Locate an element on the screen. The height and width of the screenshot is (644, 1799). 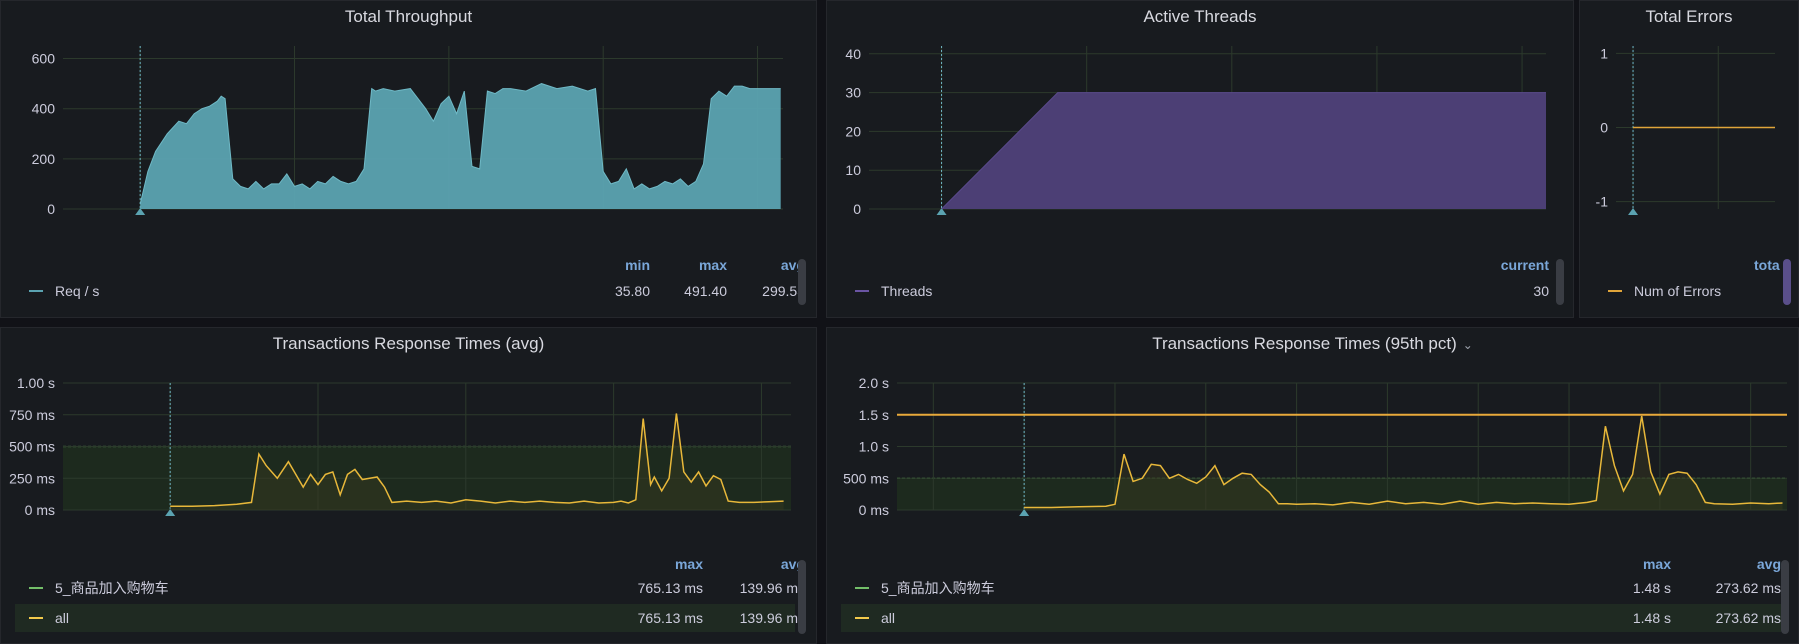
y-tick-label: 200 is located at coordinates (44, 159).